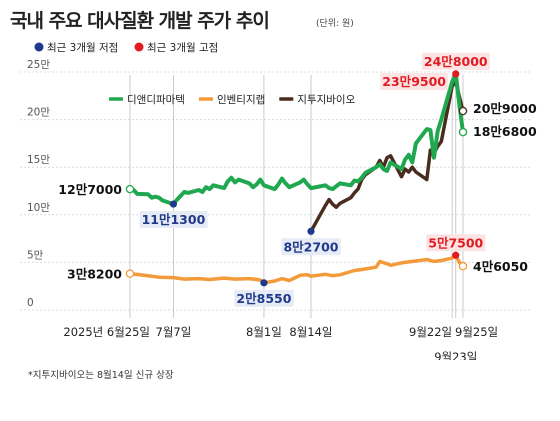 The height and width of the screenshot is (421, 560). What do you see at coordinates (104, 189) in the screenshot?
I see `value-label-small: 7000` at bounding box center [104, 189].